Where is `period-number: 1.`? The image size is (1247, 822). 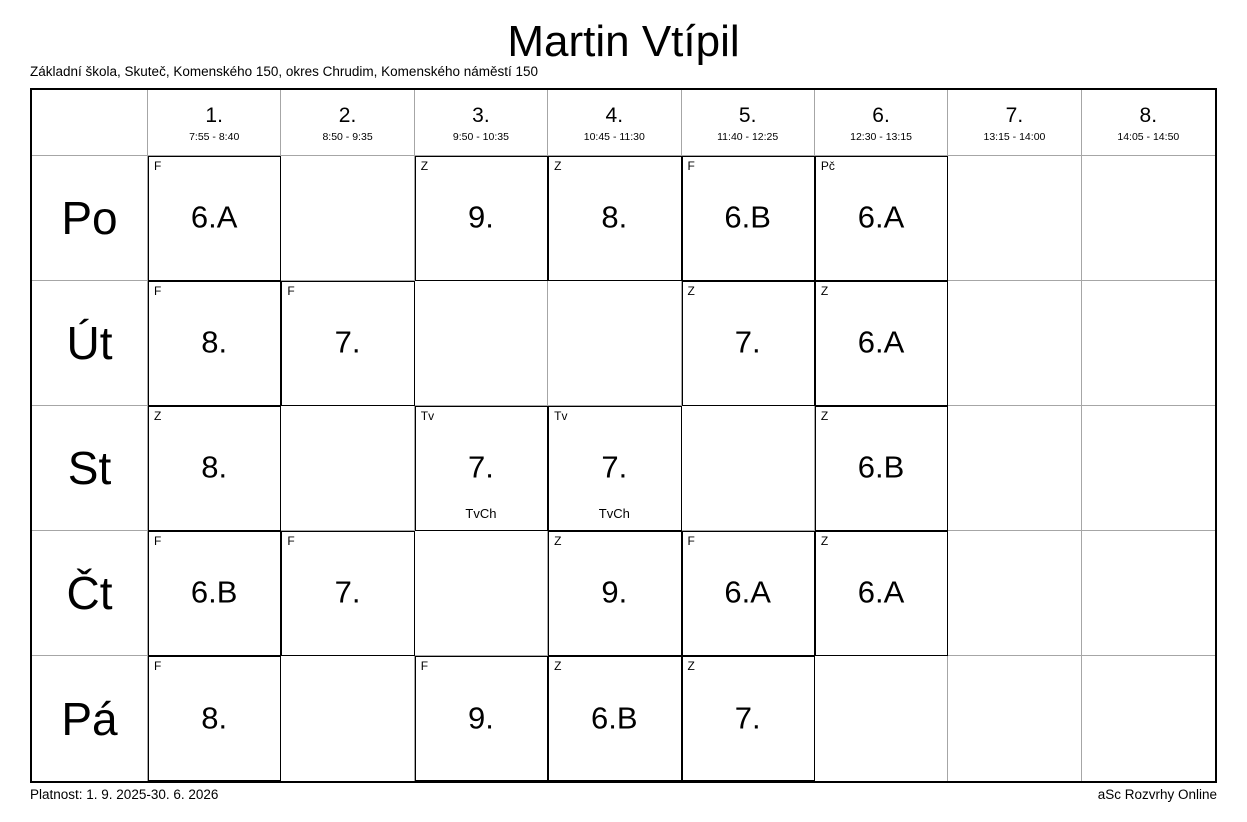 period-number: 1. is located at coordinates (214, 115).